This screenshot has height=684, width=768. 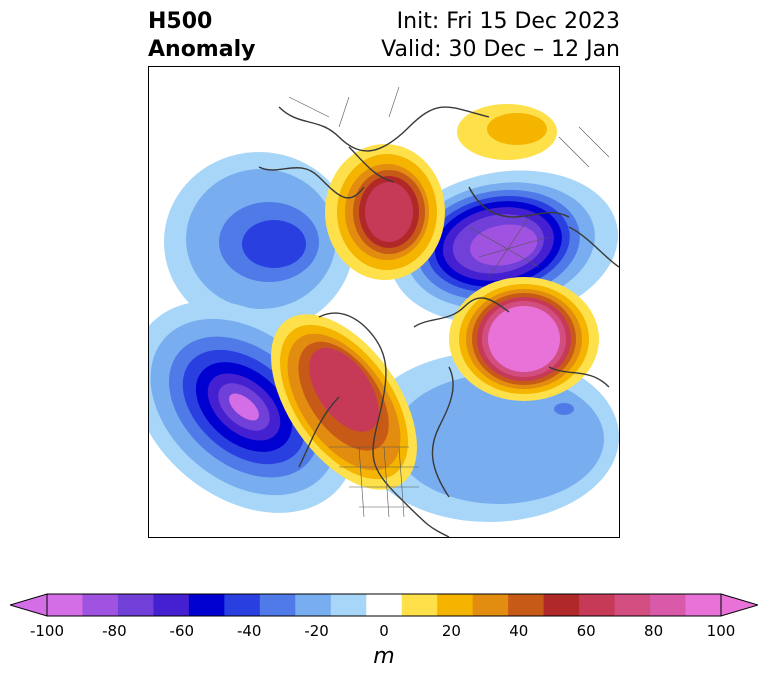 I want to click on colorbar-tick-label: -80, so click(x=114, y=631).